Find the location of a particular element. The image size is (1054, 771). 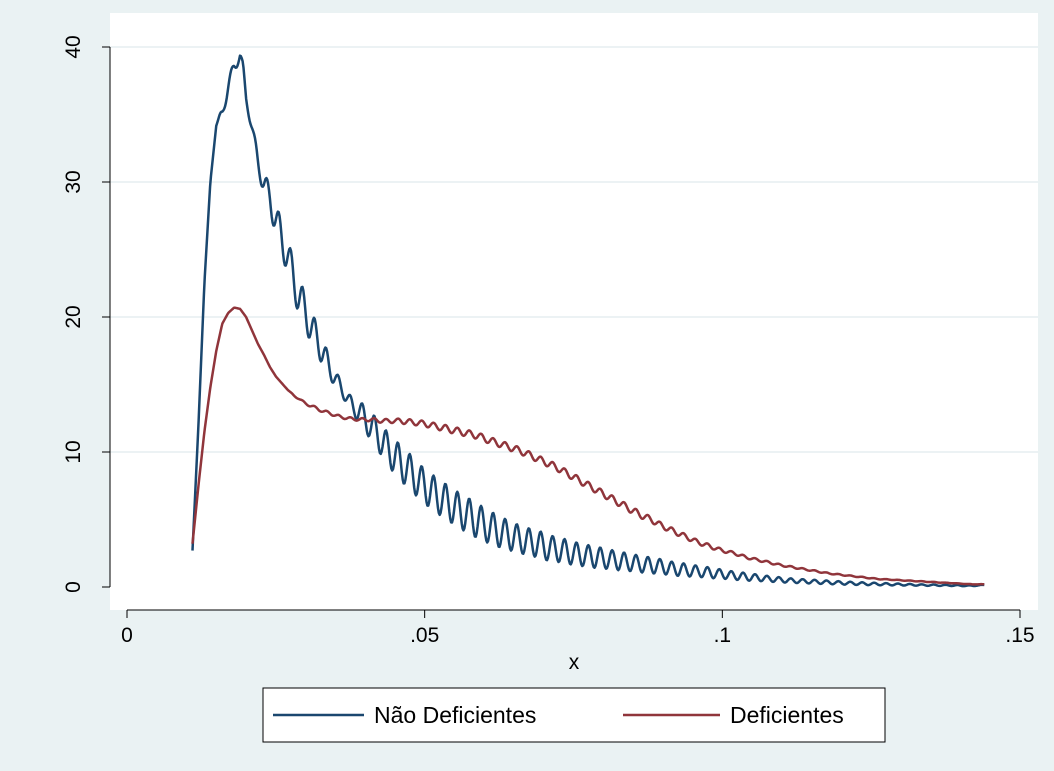

x-axis-title: x is located at coordinates (574, 662).